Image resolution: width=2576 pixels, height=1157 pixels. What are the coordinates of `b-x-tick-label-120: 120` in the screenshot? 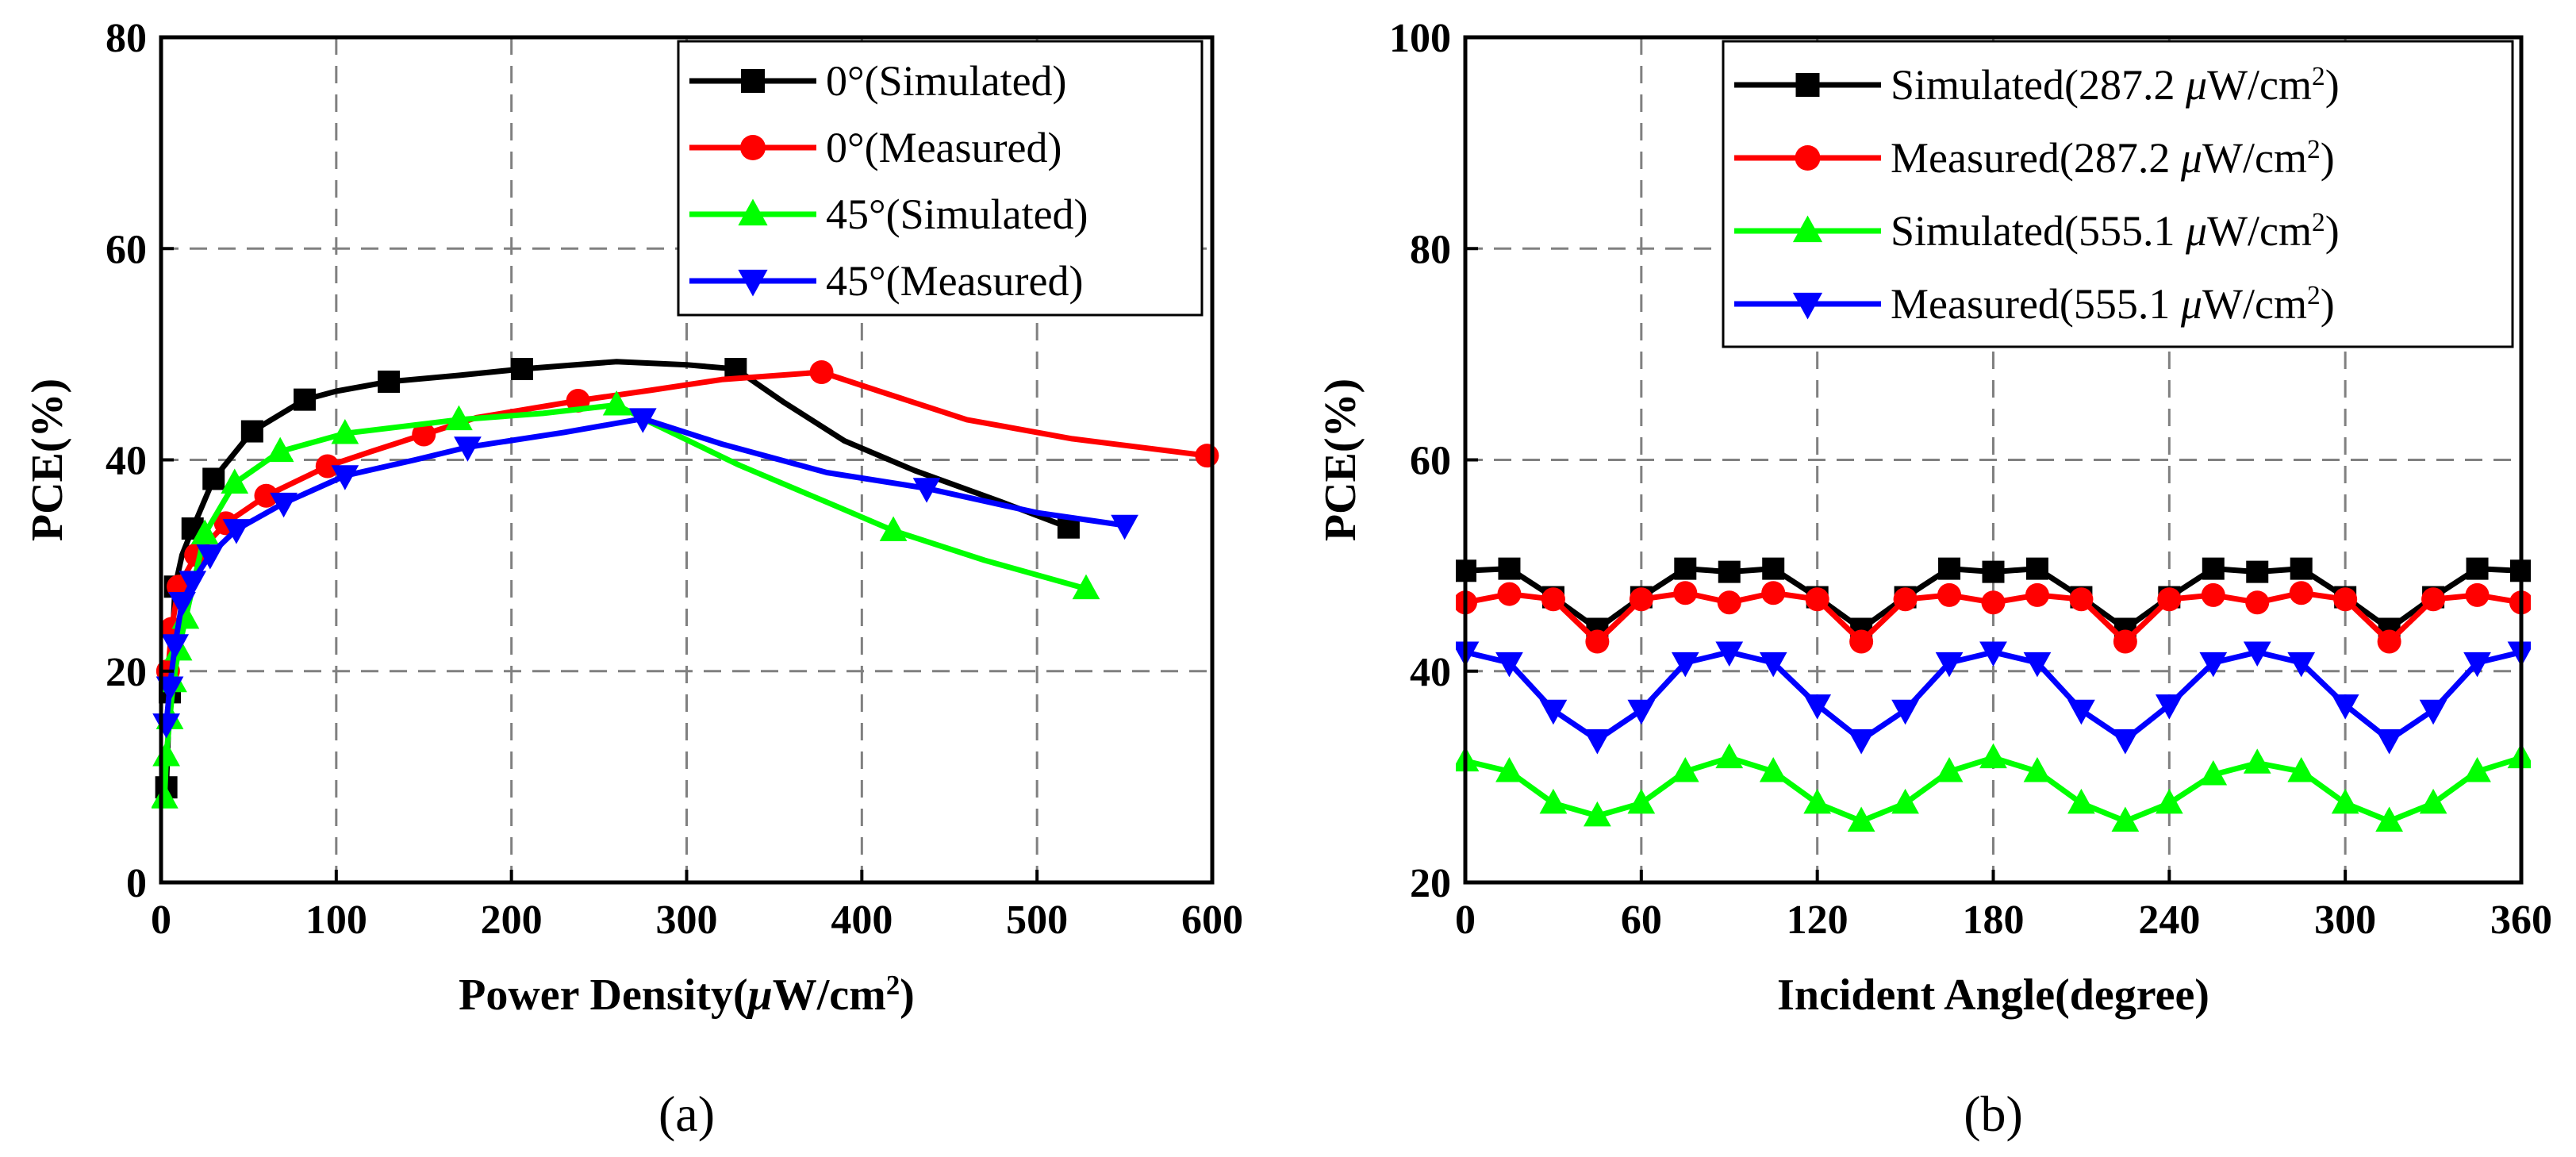 It's located at (1818, 920).